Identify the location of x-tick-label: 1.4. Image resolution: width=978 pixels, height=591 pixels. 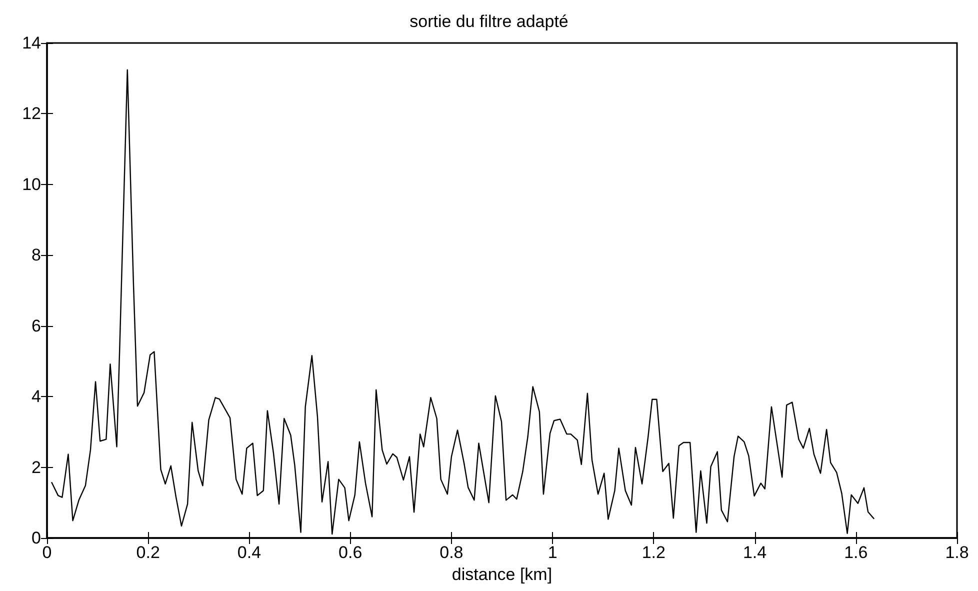
(754, 552).